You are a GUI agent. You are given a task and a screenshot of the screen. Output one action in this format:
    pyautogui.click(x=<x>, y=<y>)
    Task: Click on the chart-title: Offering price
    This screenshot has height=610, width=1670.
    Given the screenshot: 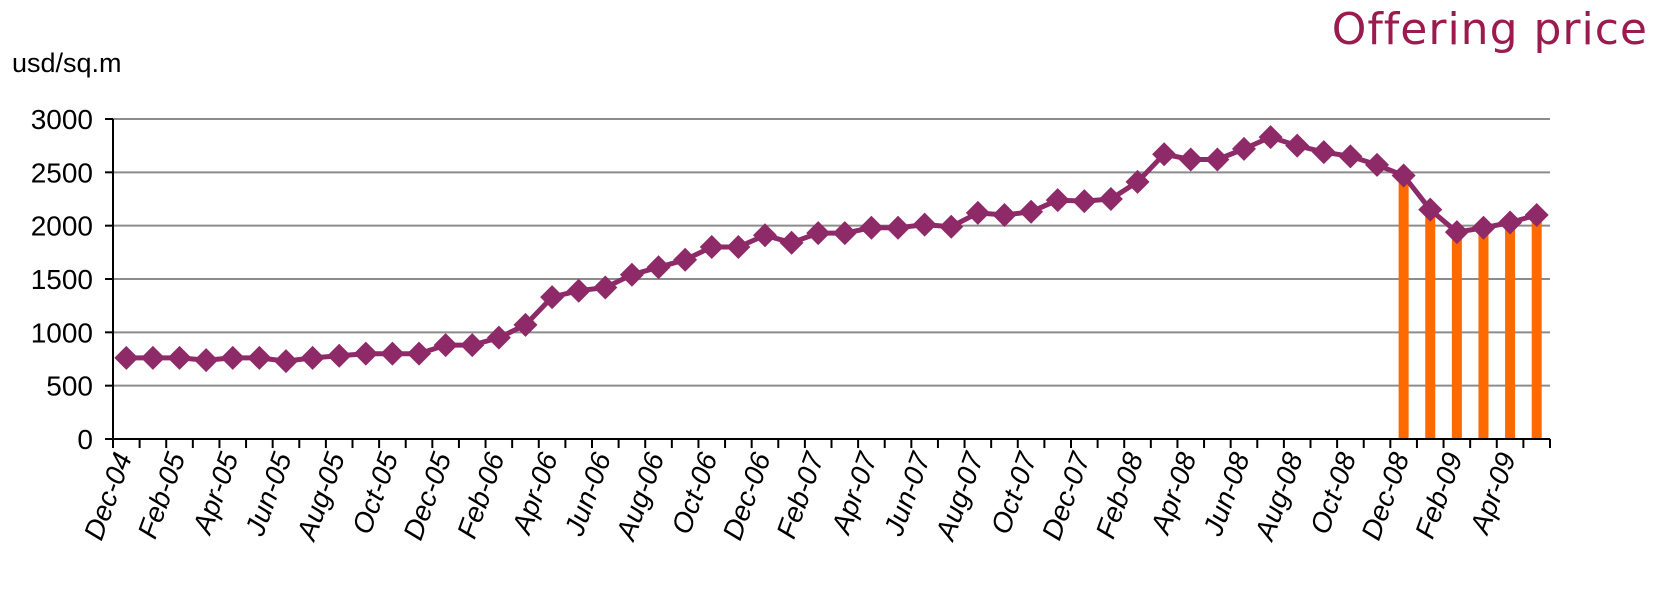 What is the action you would take?
    pyautogui.click(x=1489, y=29)
    